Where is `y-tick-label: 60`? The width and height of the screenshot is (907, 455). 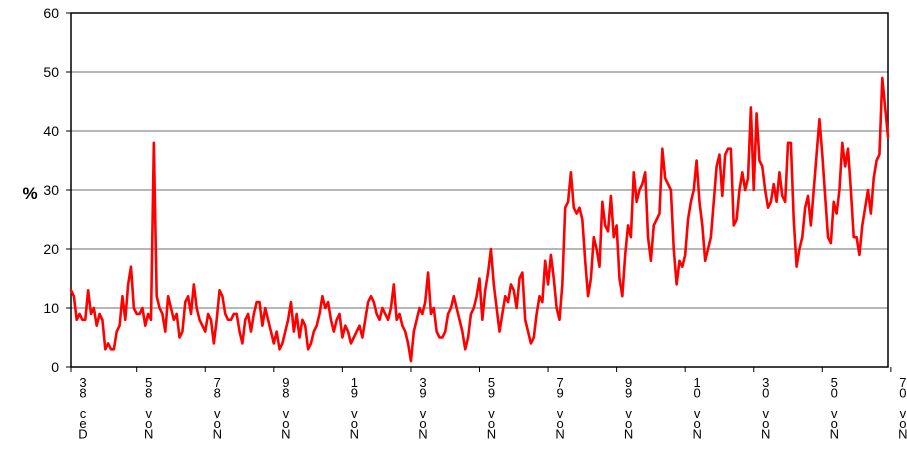 y-tick-label: 60 is located at coordinates (51, 13).